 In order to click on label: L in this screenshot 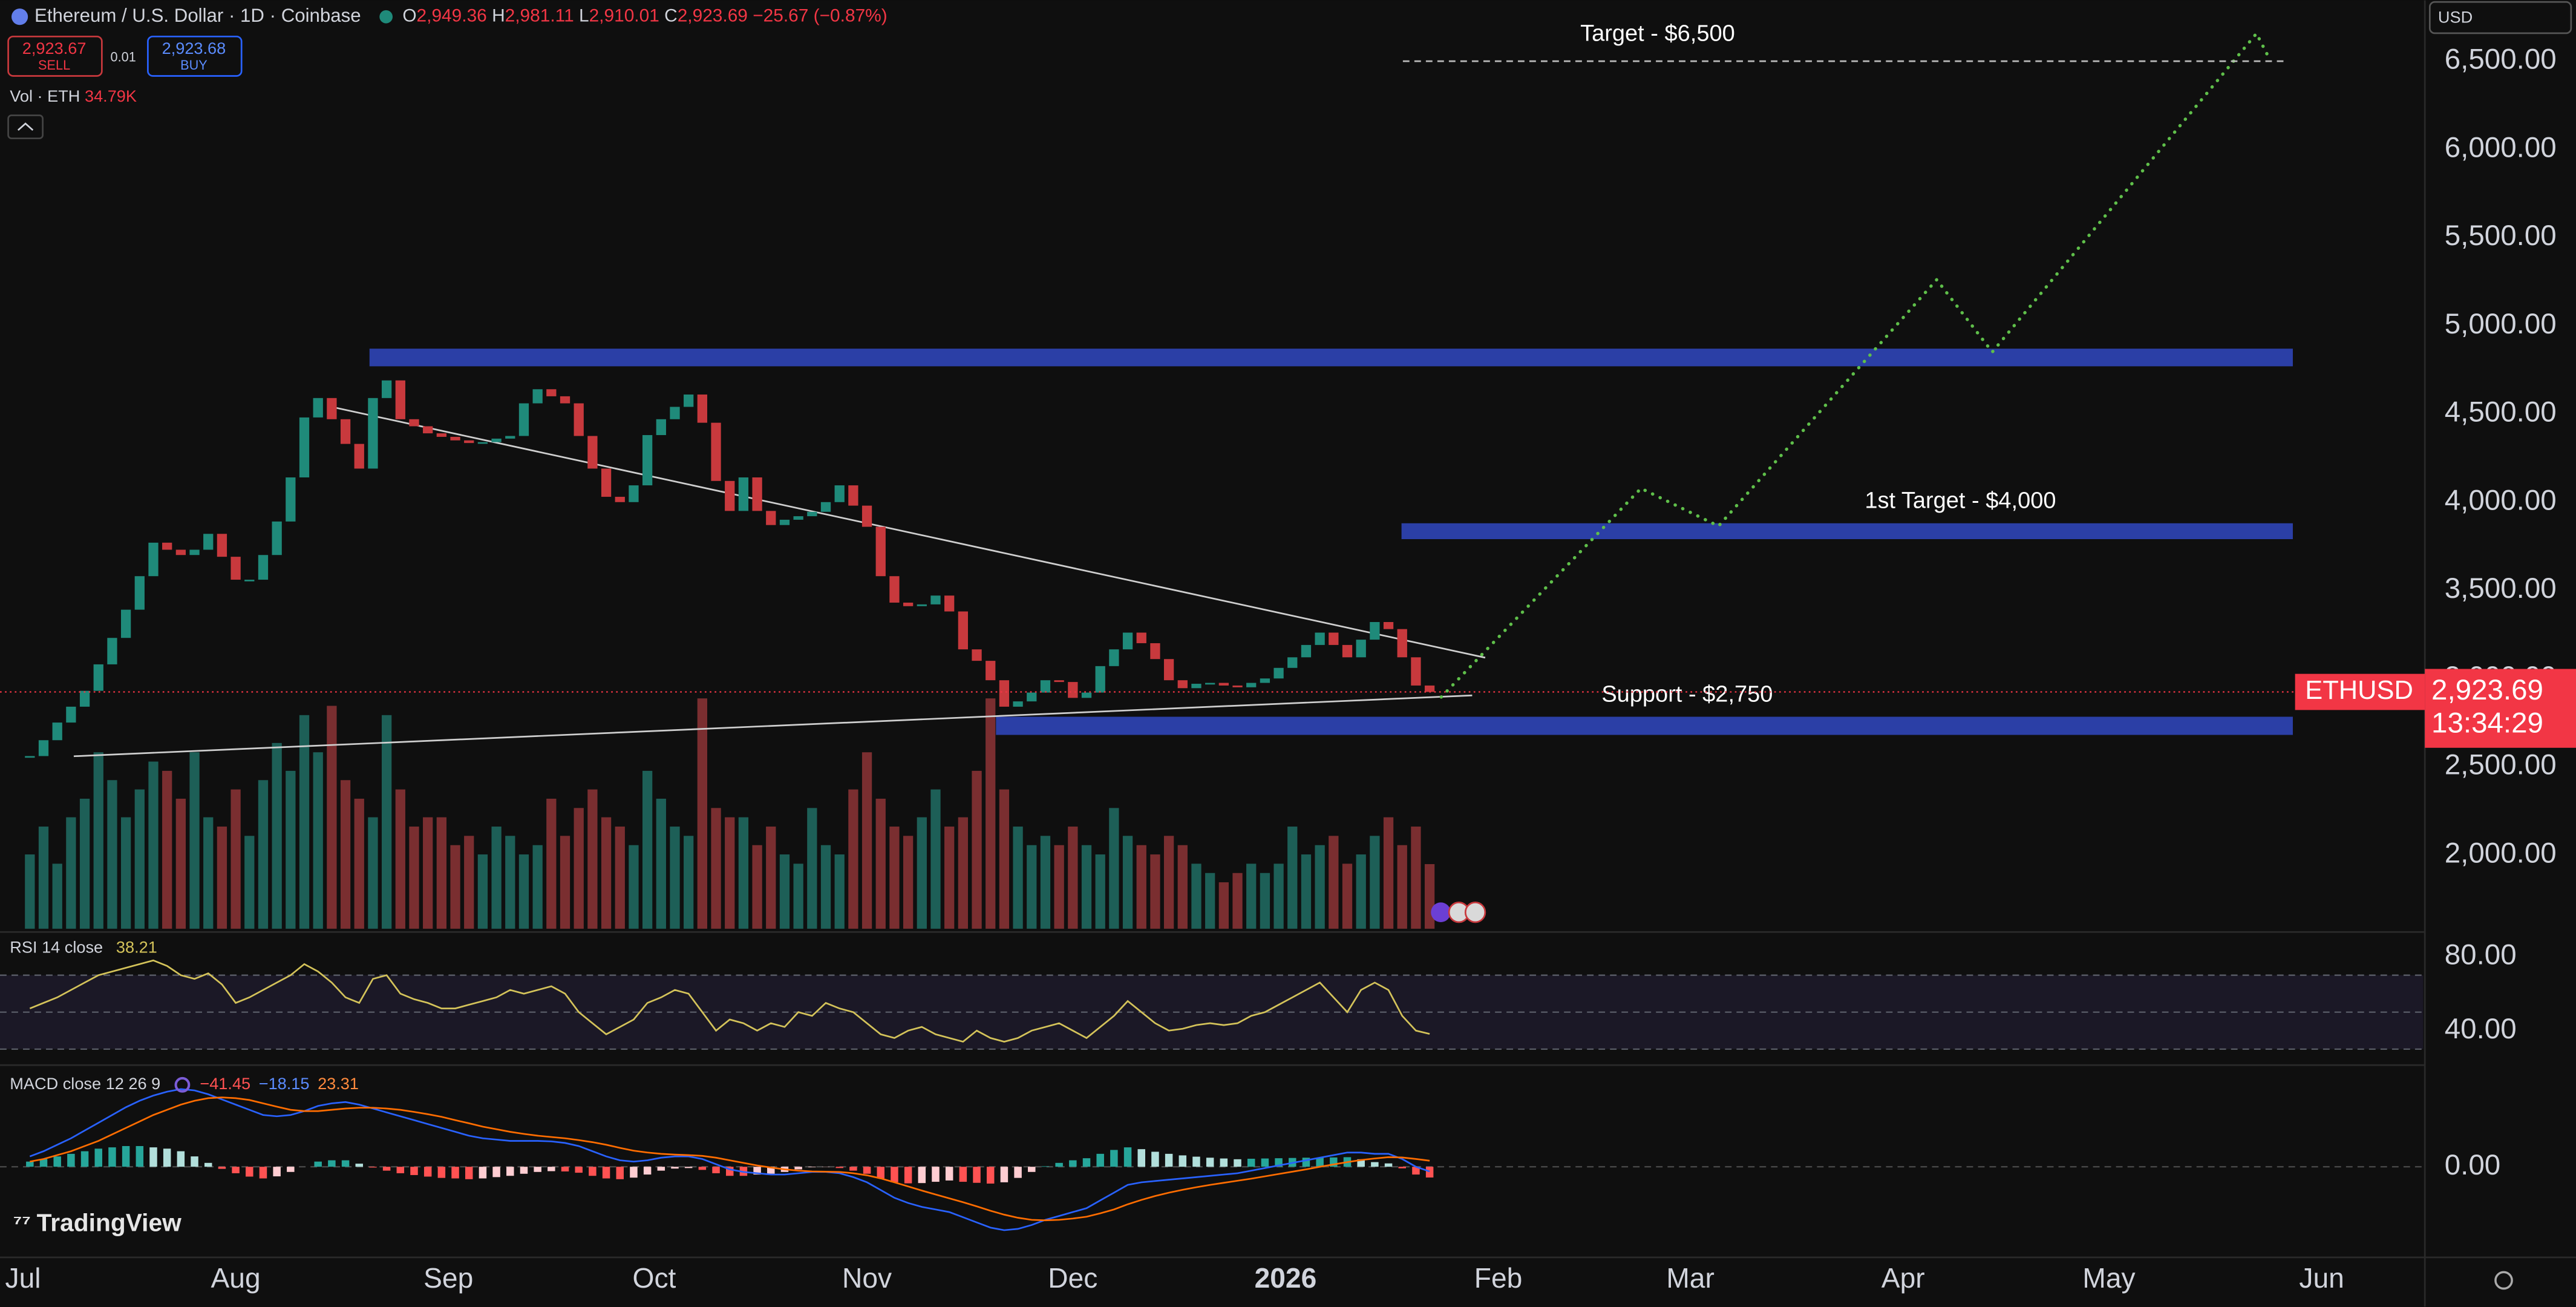, I will do `click(584, 16)`.